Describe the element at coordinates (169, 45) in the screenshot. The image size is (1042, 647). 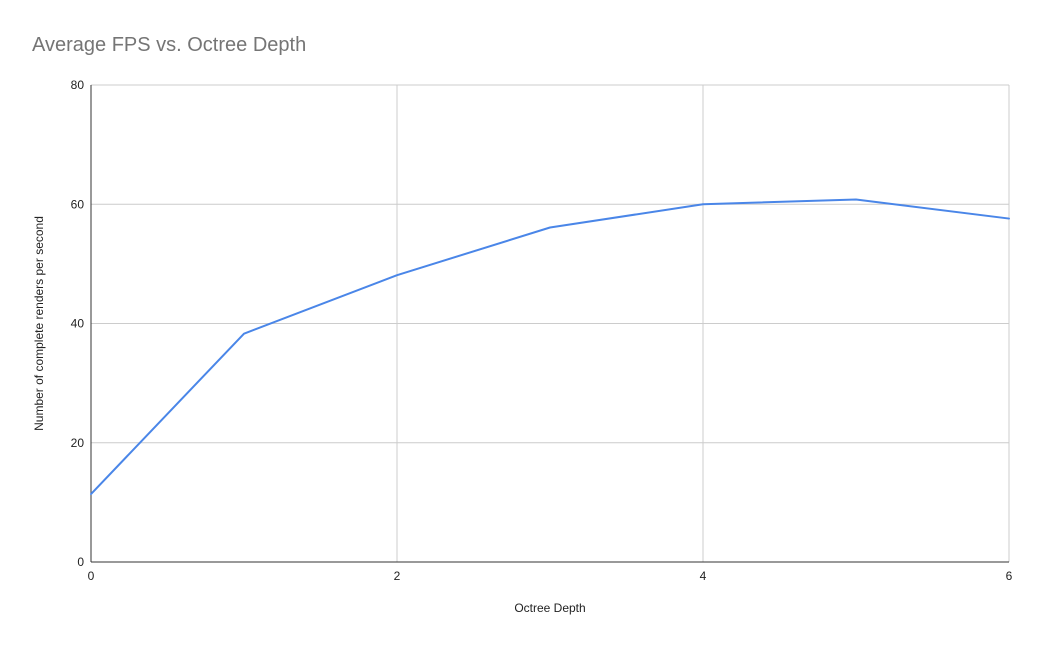
I see `chart-title: Average FPS vs. Octree Depth` at that location.